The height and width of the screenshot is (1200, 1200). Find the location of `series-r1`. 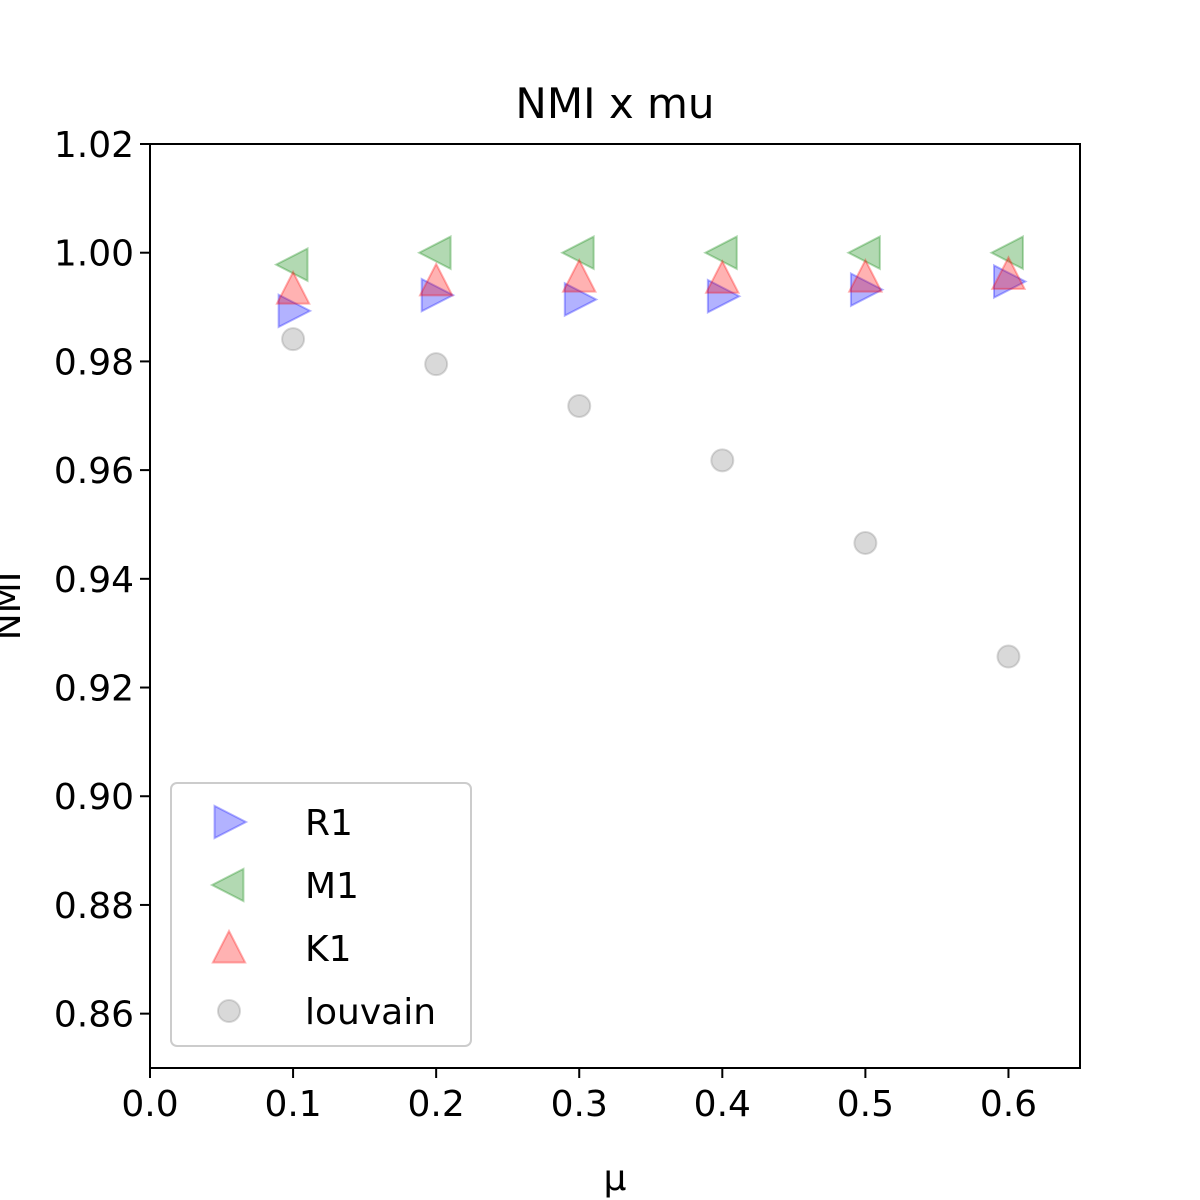

series-r1 is located at coordinates (652, 296).